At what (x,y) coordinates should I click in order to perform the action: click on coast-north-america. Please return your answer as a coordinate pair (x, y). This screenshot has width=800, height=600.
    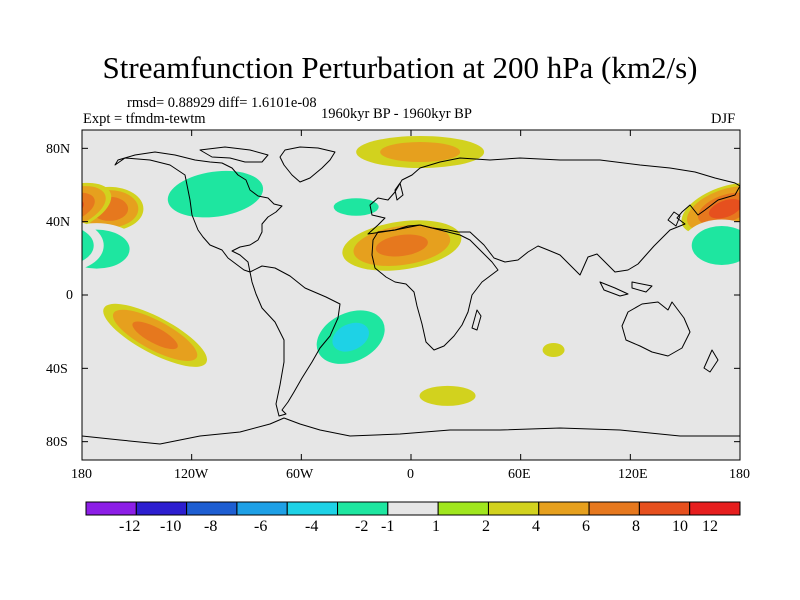
    Looking at the image, I should click on (198, 212).